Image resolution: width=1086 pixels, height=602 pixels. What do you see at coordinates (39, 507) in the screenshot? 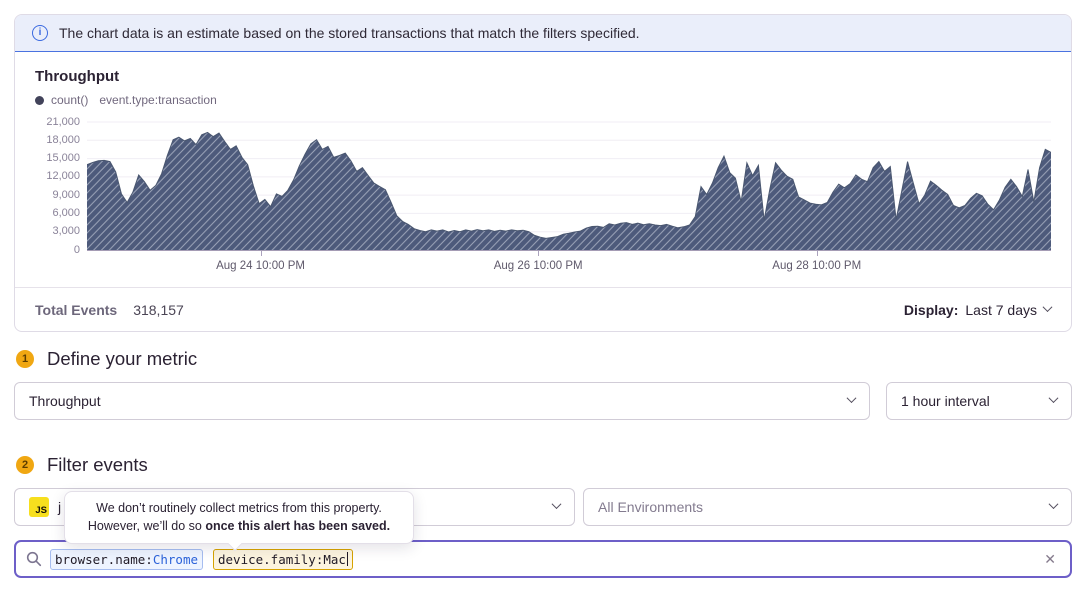
I see `javascript-platform-icon: JS` at bounding box center [39, 507].